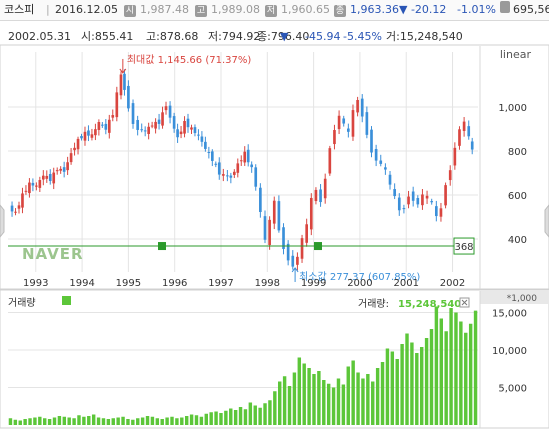 The image size is (549, 431). Describe the element at coordinates (516, 54) in the screenshot. I see `scale-type-label: linear` at that location.